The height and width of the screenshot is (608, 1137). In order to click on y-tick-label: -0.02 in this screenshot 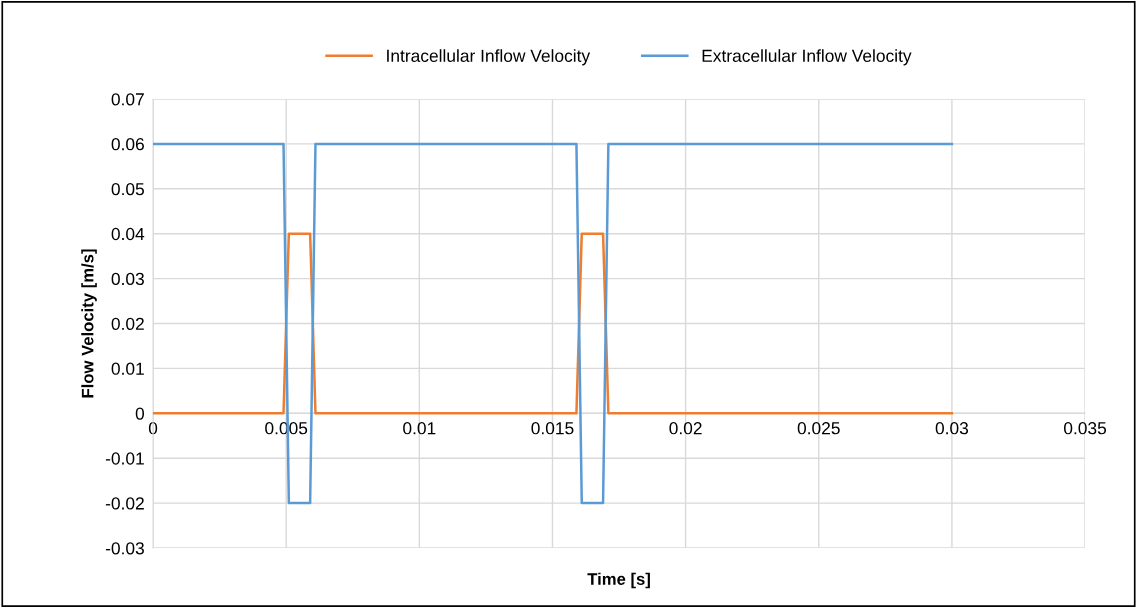, I will do `click(124, 503)`.